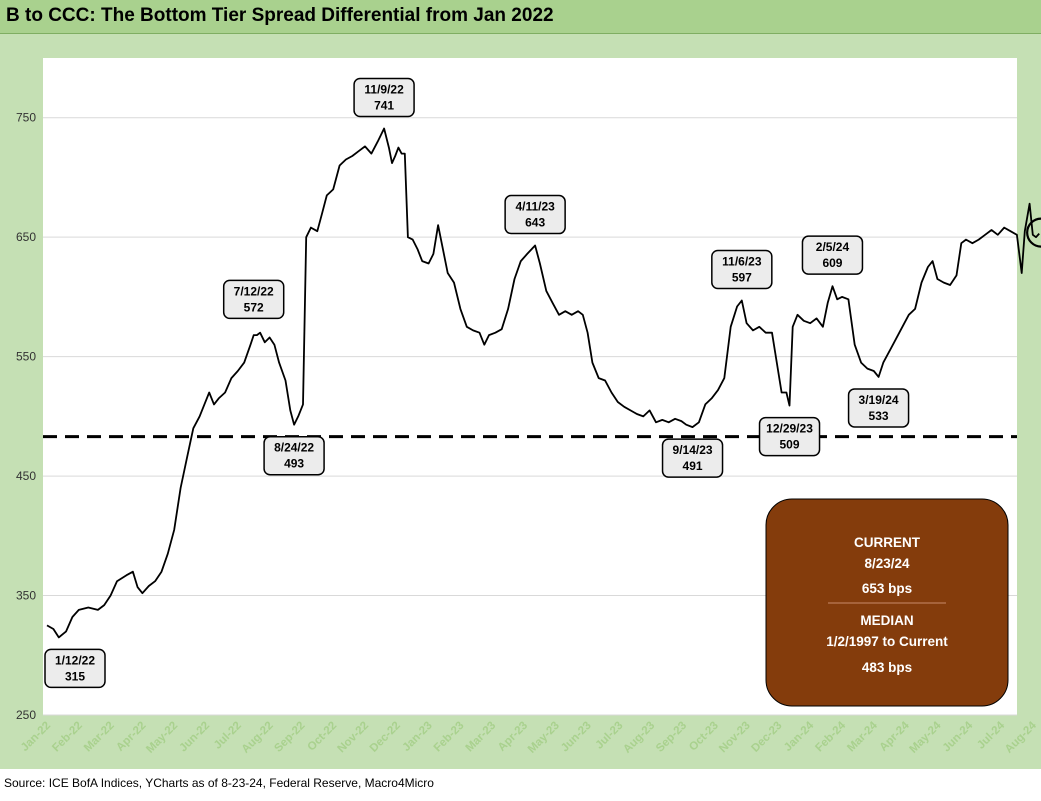  Describe the element at coordinates (131, 737) in the screenshot. I see `x-tick-label: Apr-22` at that location.